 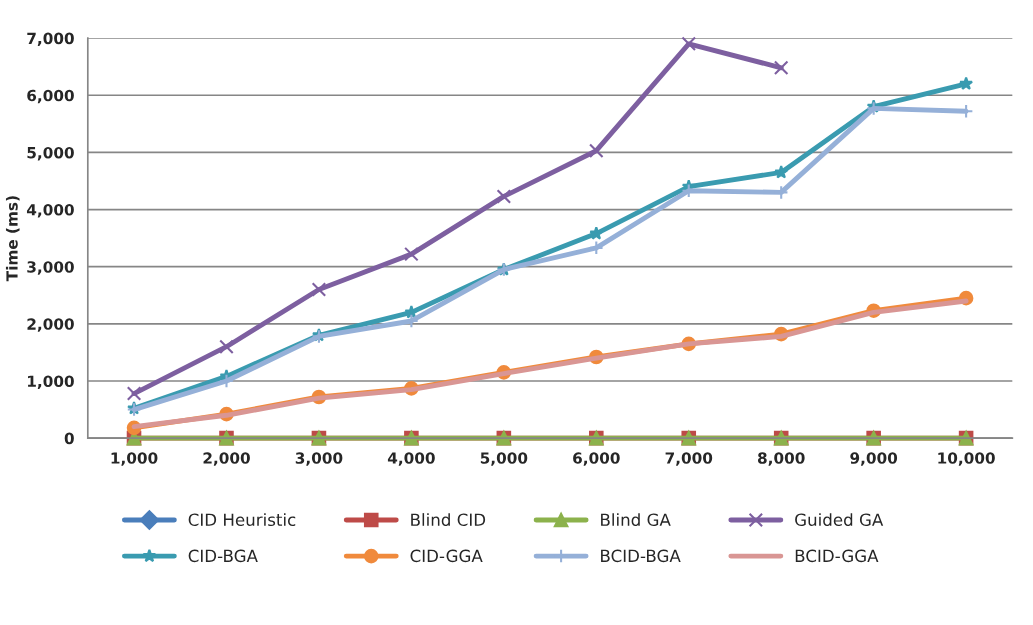 What do you see at coordinates (134, 459) in the screenshot?
I see `x-tick-label: 1,000` at bounding box center [134, 459].